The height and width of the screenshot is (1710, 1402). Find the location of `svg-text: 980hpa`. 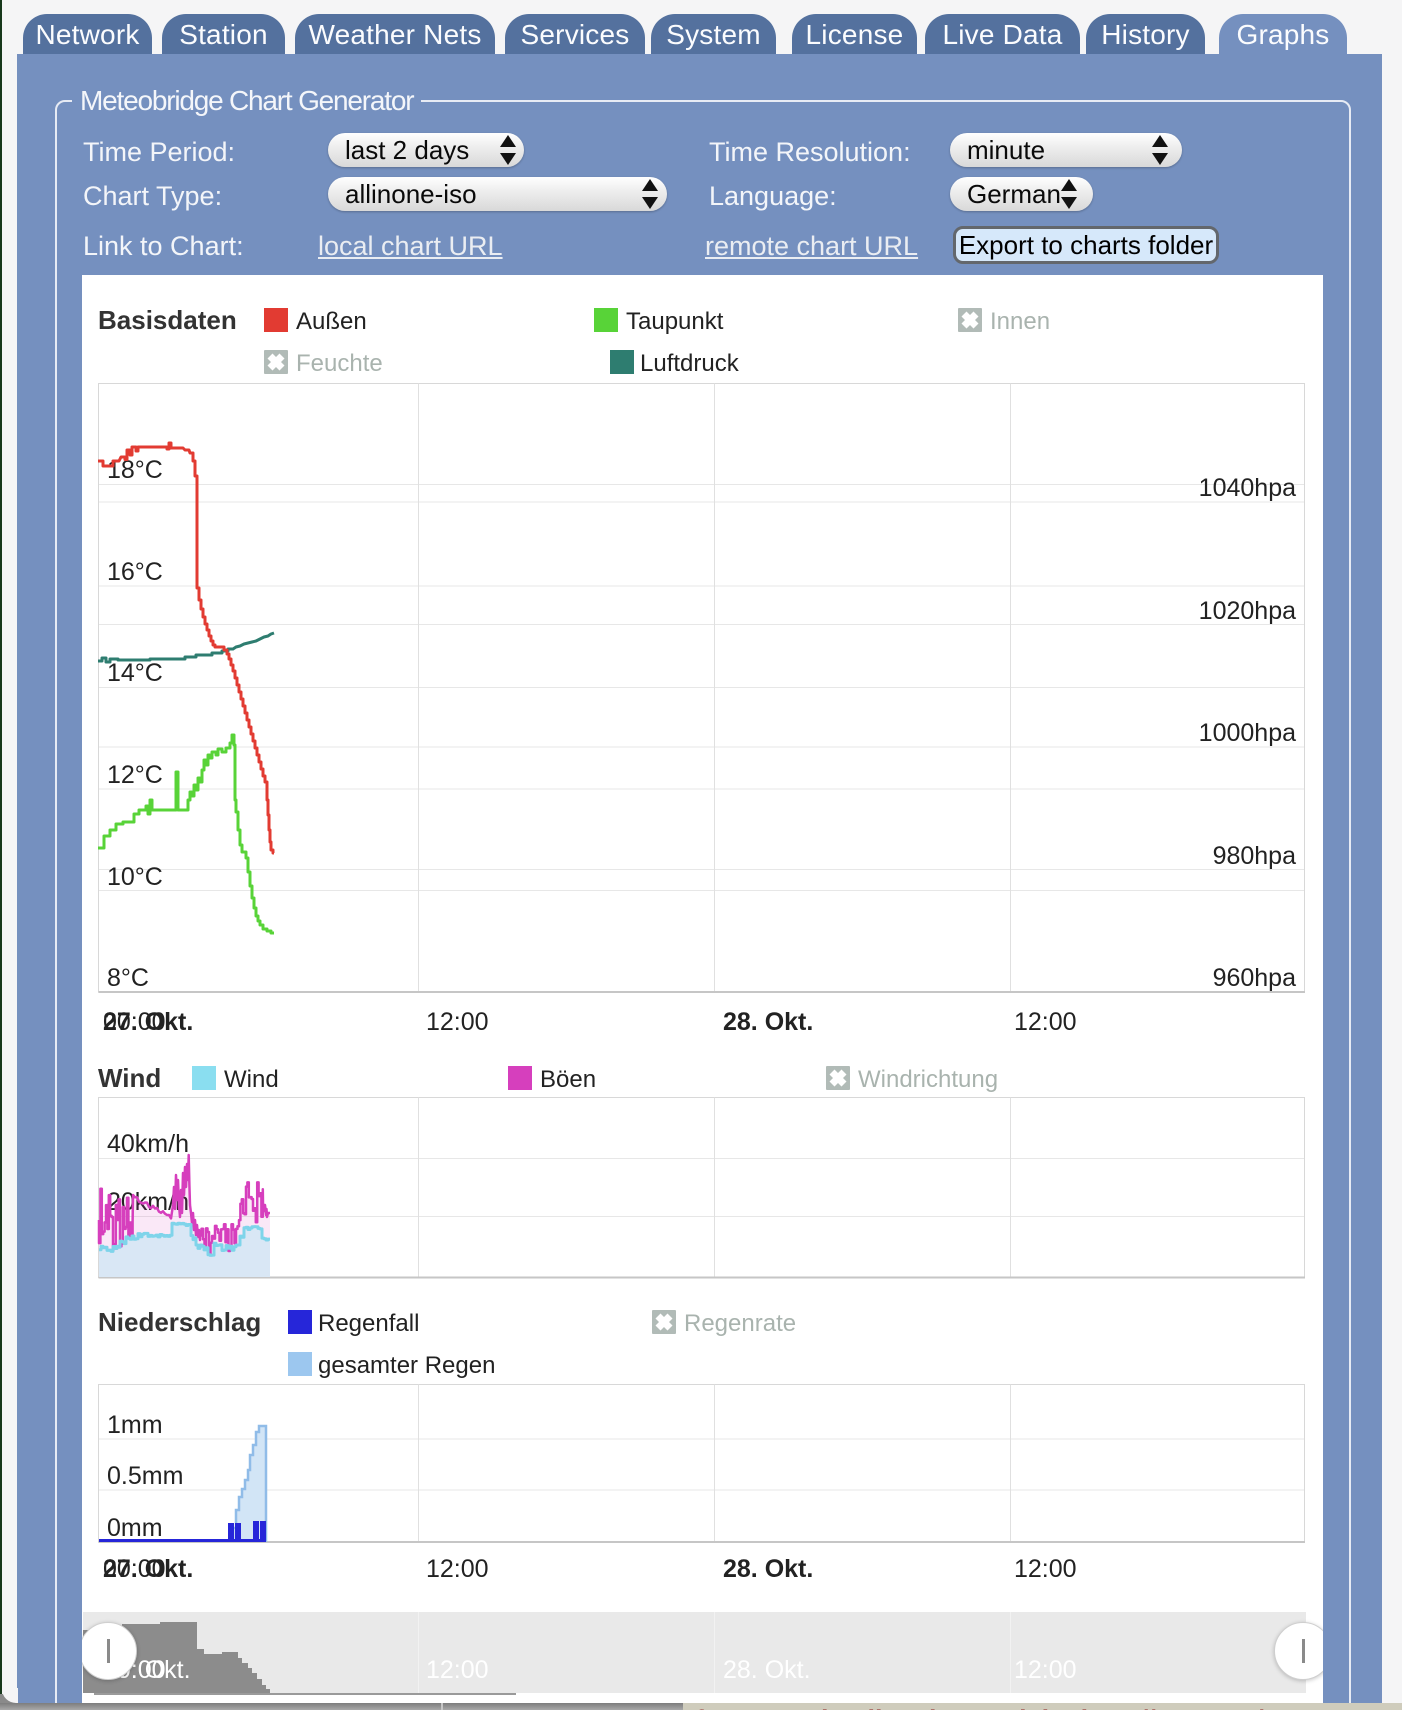

svg-text: 980hpa is located at coordinates (1255, 856).